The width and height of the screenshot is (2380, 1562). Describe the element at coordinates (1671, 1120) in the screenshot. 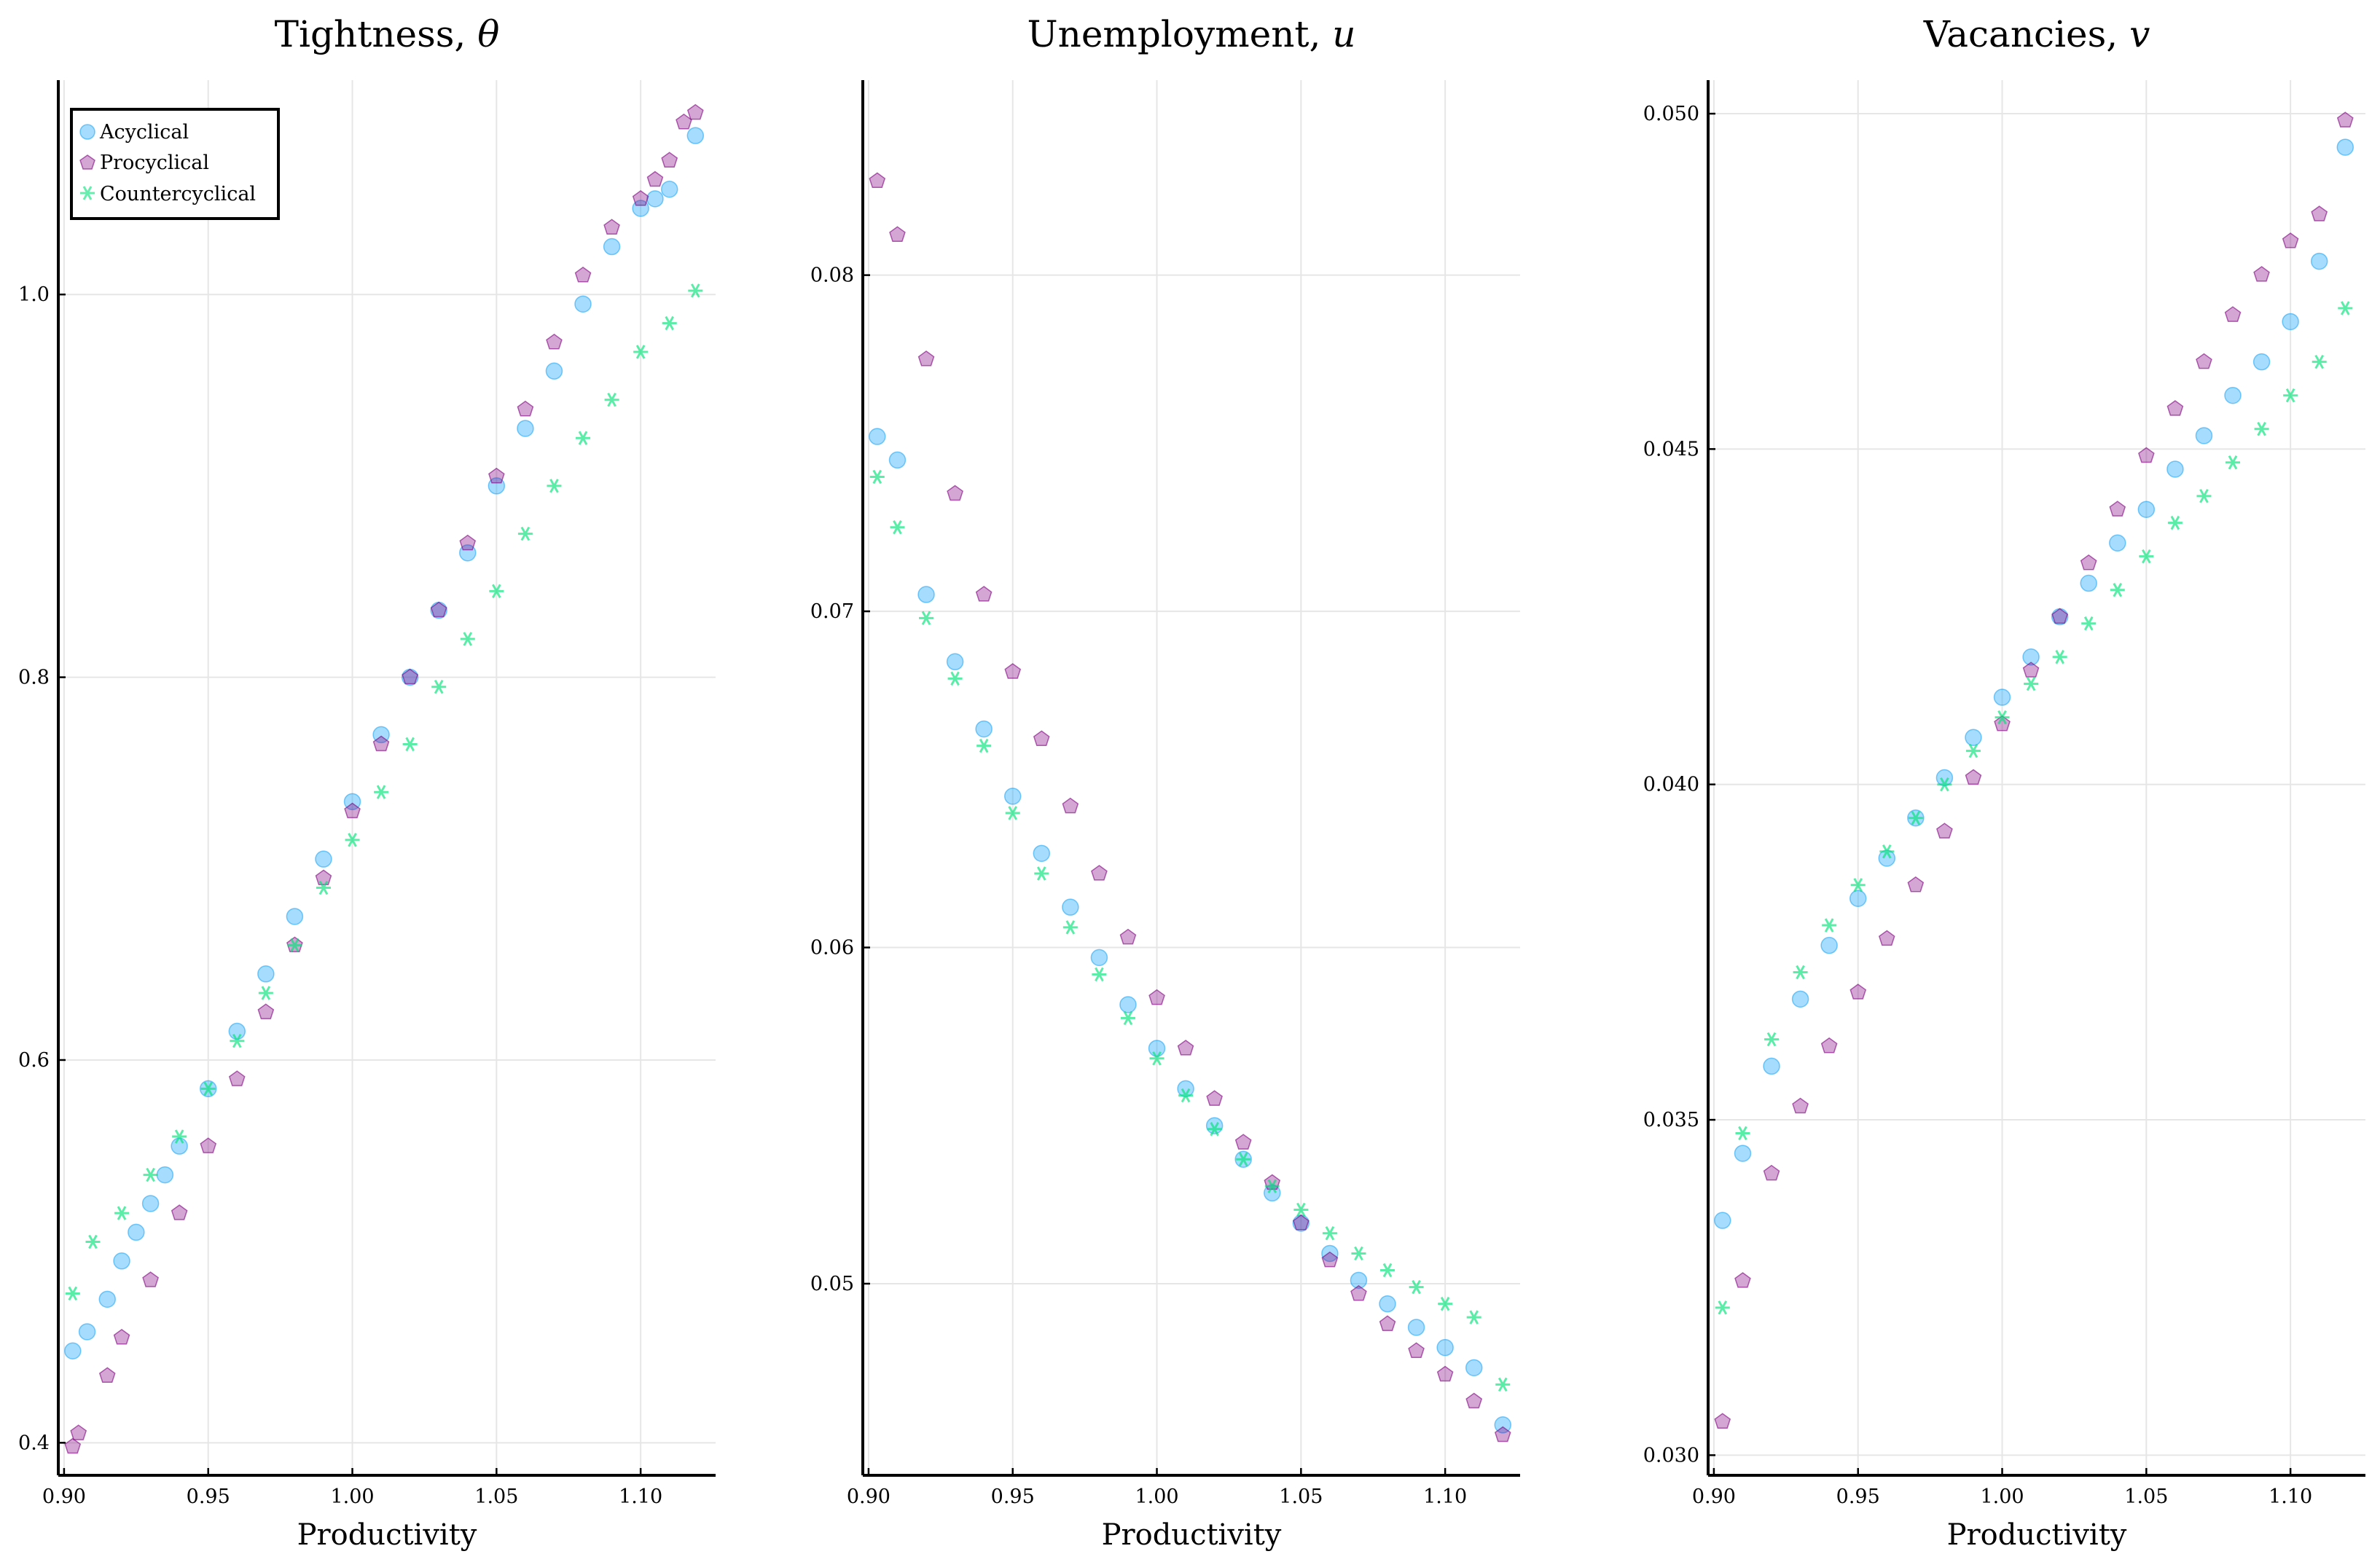

I see `y-tick-label: 0.035` at that location.